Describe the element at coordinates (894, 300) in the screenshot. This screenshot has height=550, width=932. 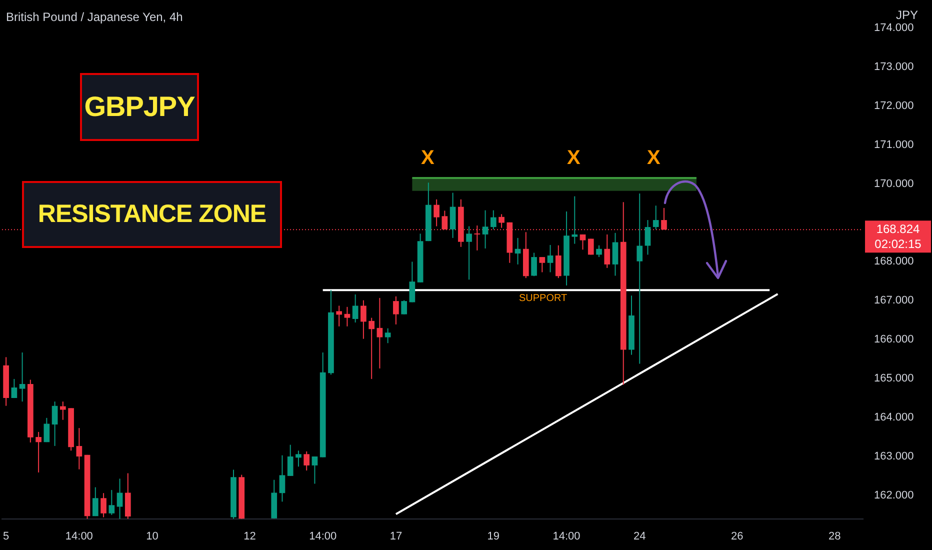
I see `y-tick-label: 167.000` at that location.